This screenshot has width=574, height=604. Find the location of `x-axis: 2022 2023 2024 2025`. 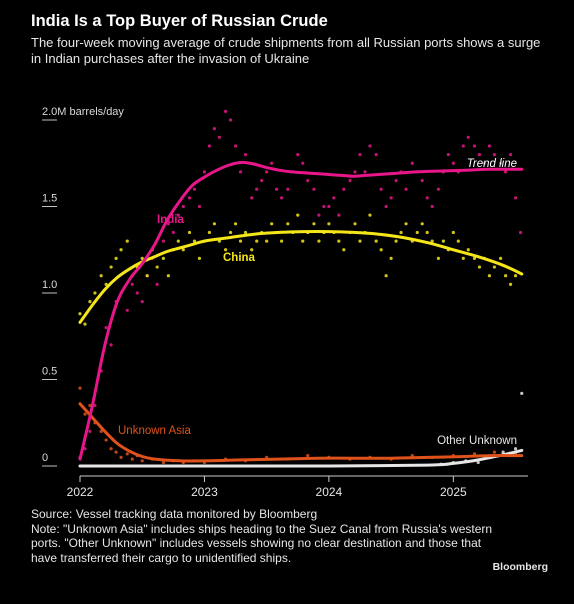

x-axis: 2022 2023 2024 2025 is located at coordinates (297, 487).